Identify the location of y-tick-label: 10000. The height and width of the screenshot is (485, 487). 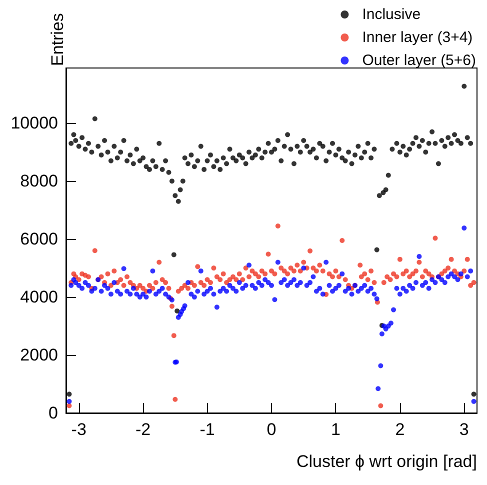
(34, 123).